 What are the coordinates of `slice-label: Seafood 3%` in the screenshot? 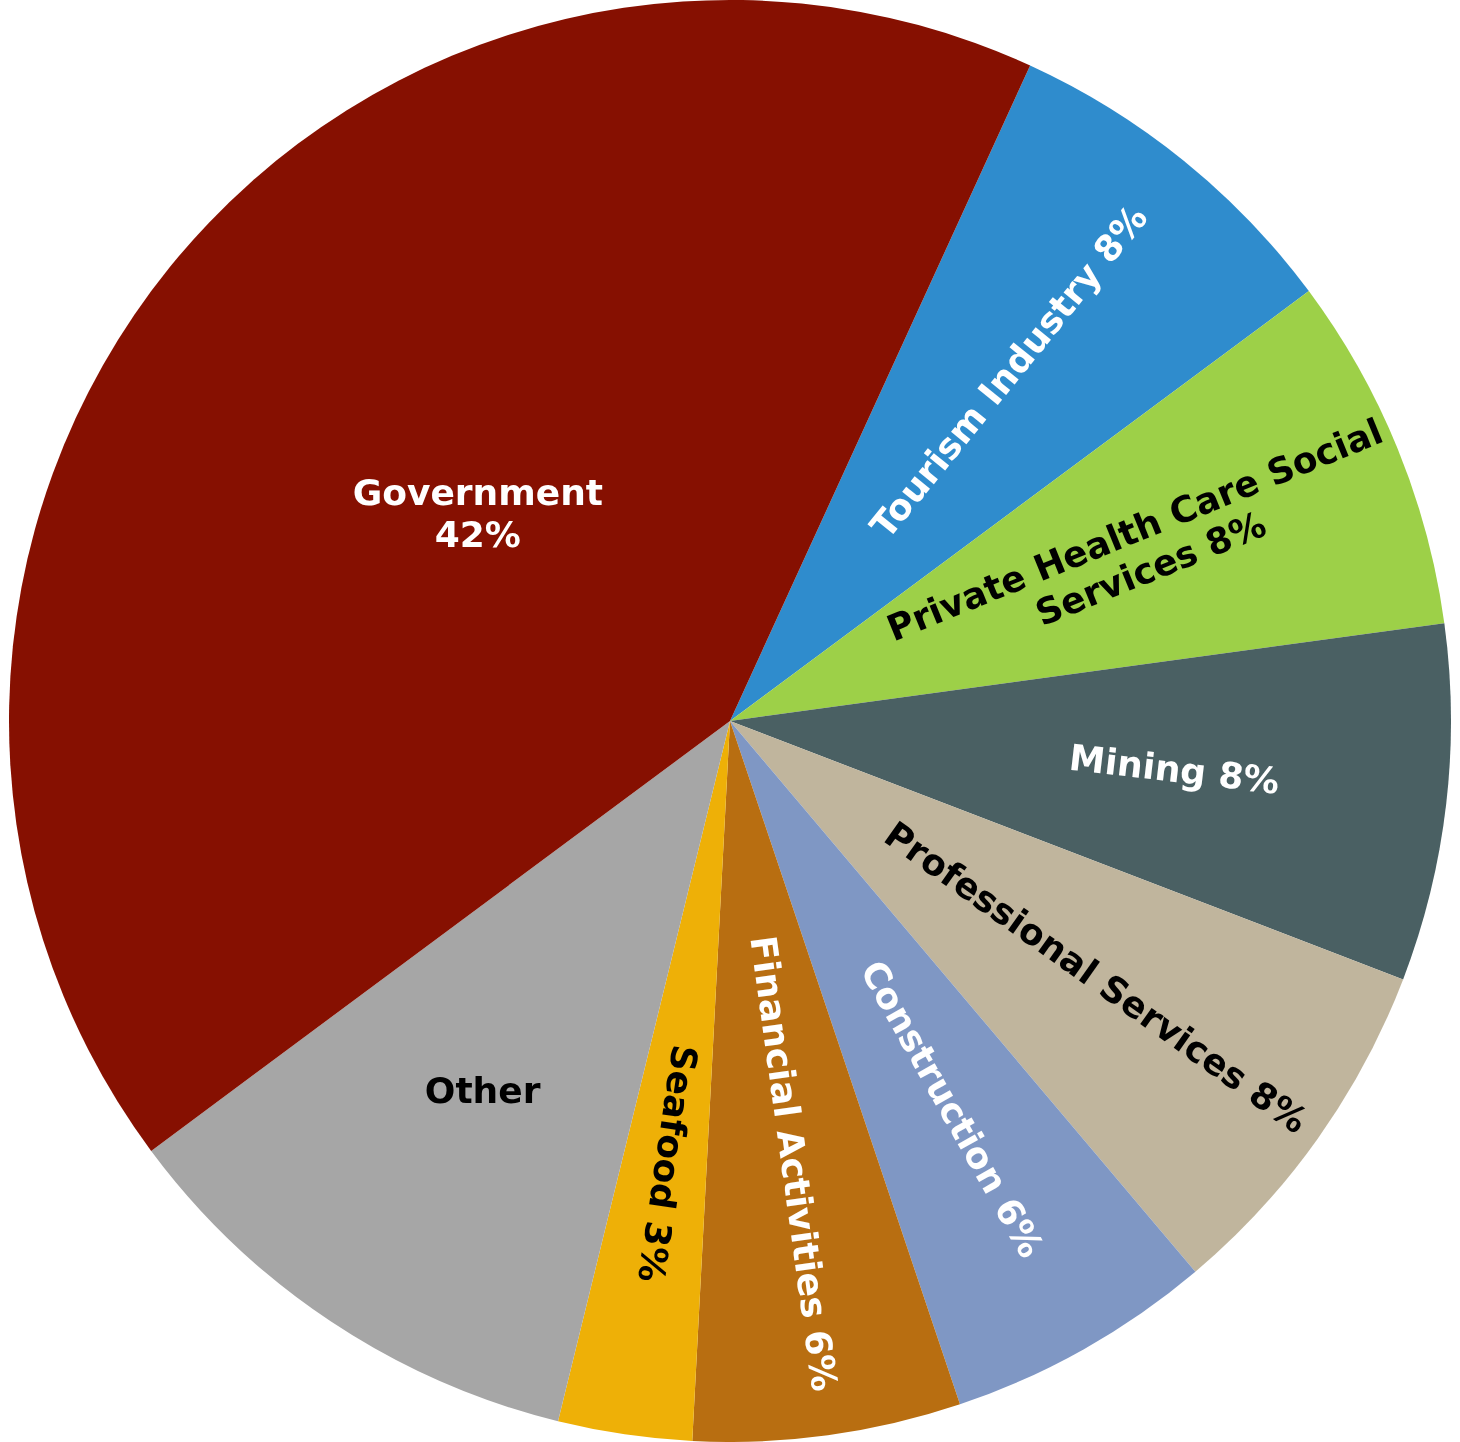 It's located at (668, 1163).